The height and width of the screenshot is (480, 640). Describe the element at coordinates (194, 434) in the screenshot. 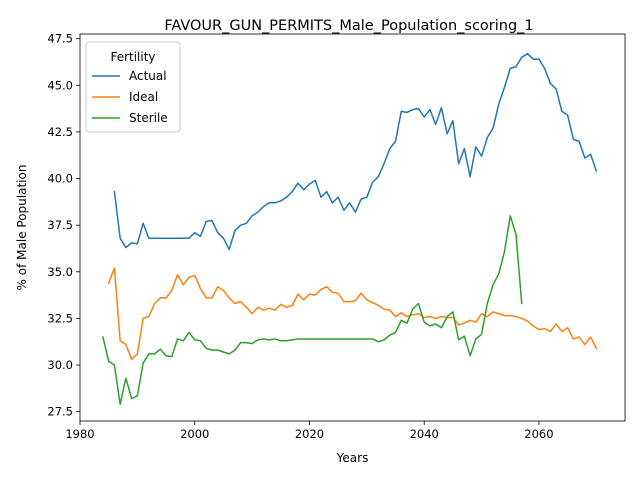

I see `x-tick-label: 2000` at that location.